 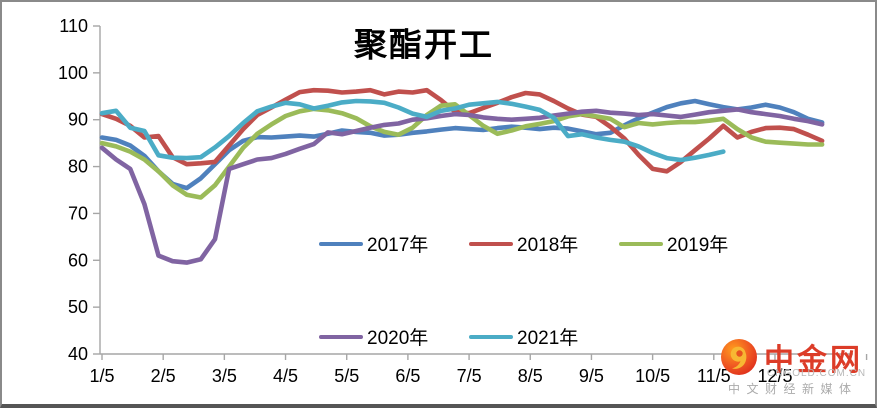 I want to click on x-tick-label: 5/5, so click(x=346, y=376).